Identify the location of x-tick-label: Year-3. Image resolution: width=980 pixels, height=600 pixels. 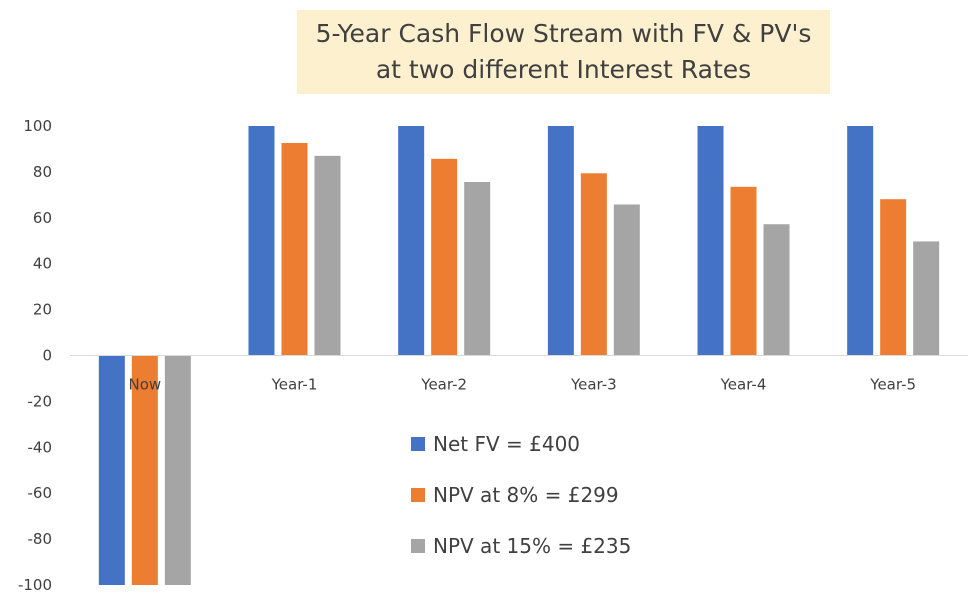
(593, 385).